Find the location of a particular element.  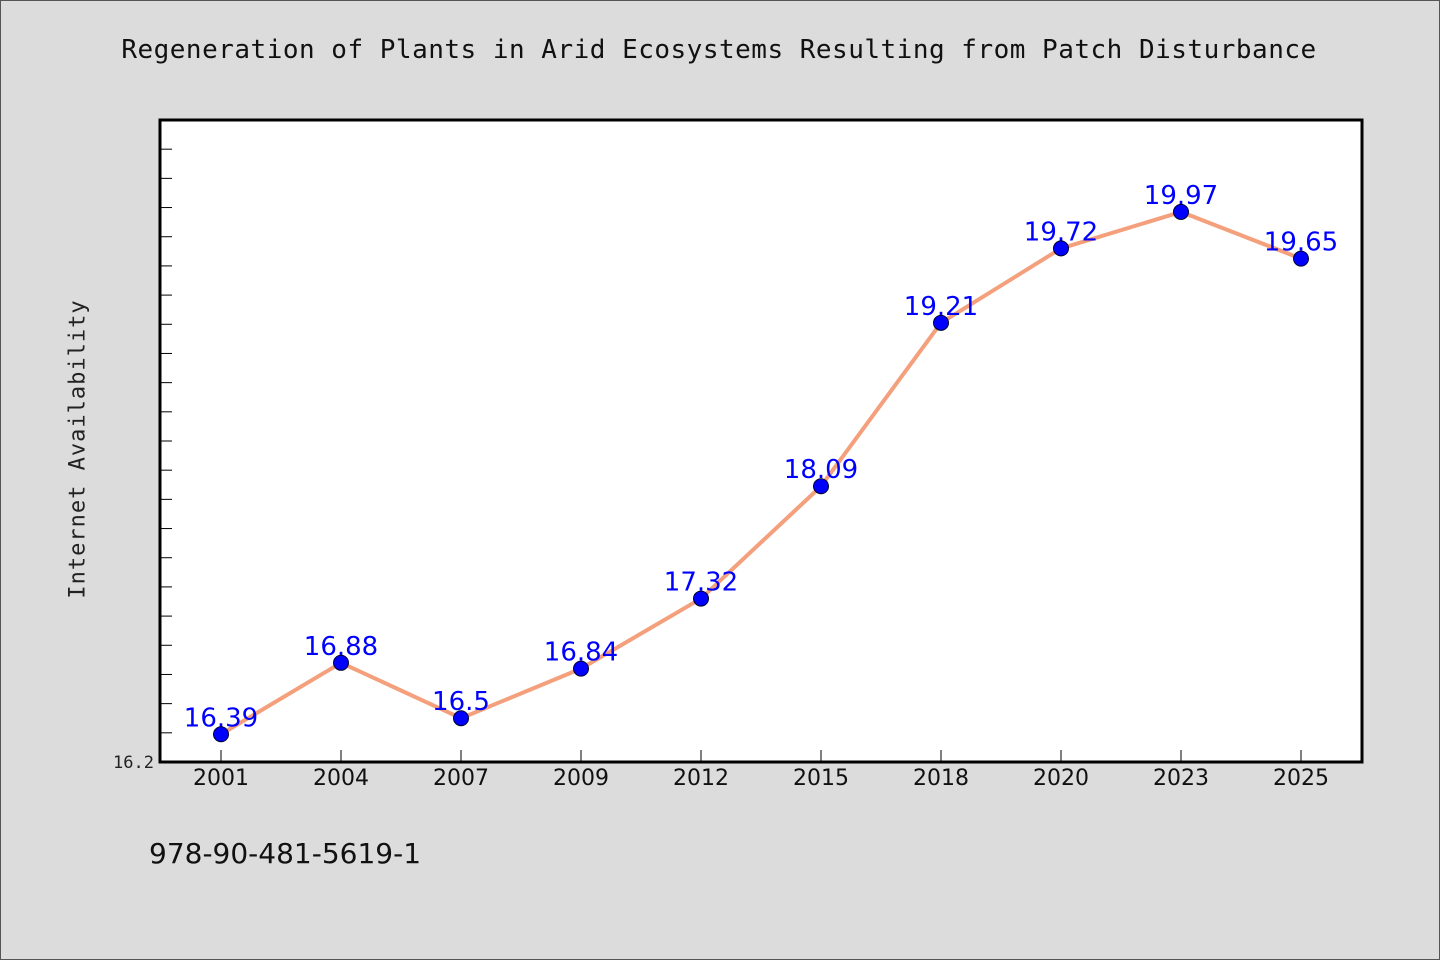

x-tick-label: 2020 is located at coordinates (1061, 778).